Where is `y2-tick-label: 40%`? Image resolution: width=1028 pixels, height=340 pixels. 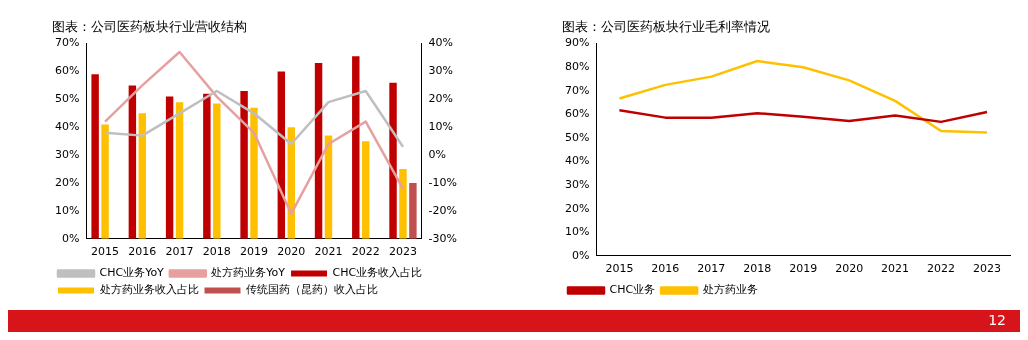
y2-tick-label: 40% is located at coordinates (441, 43).